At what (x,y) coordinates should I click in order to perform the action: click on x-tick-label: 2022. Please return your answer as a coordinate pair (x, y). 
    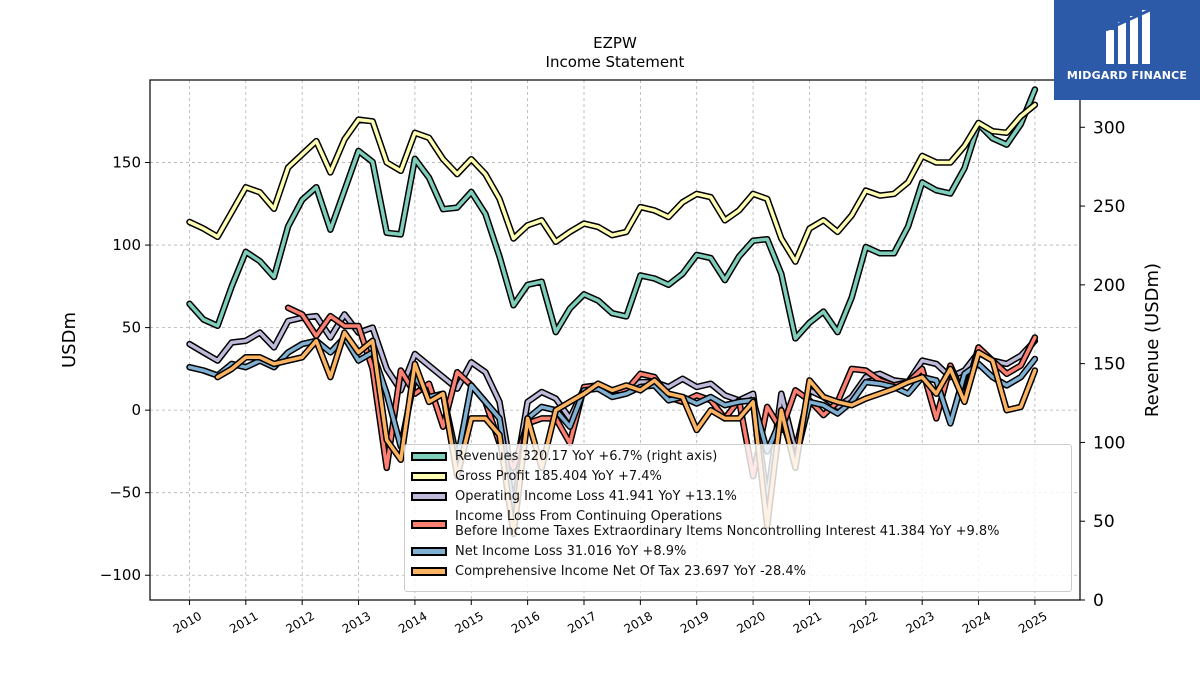
    Looking at the image, I should click on (863, 622).